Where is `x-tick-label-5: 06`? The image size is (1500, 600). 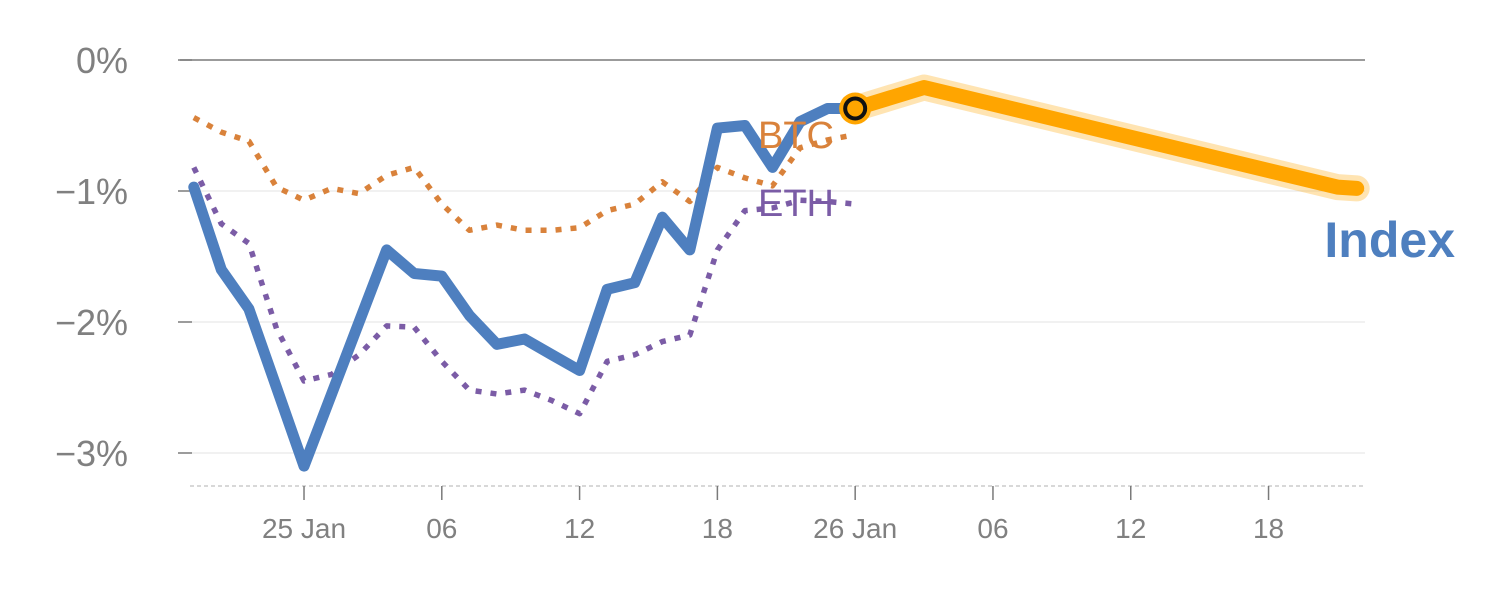 x-tick-label-5: 06 is located at coordinates (992, 528).